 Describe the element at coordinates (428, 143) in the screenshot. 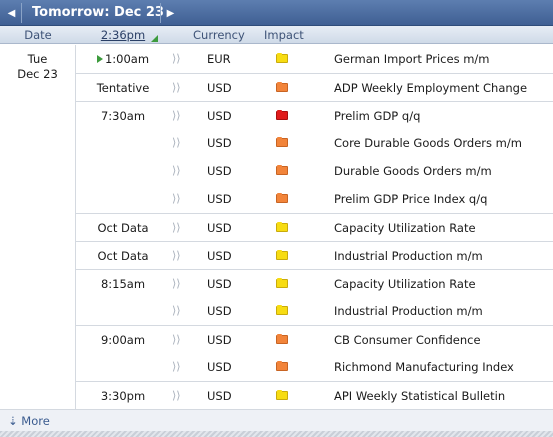

I see `event-title: Core Durable Goods Orders m/m` at that location.